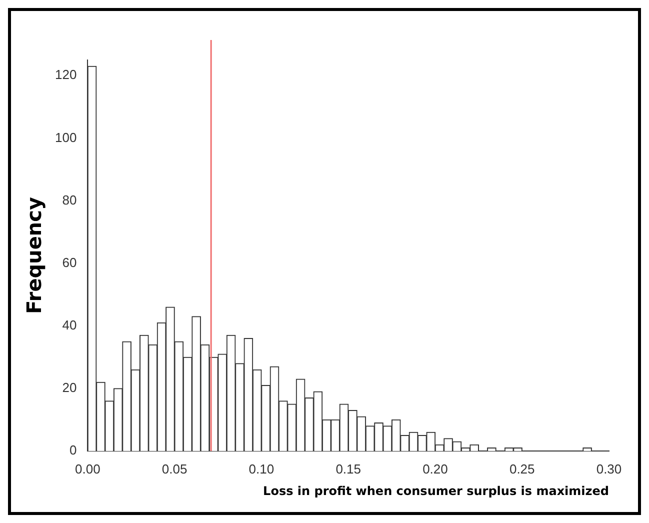  Describe the element at coordinates (87, 468) in the screenshot. I see `x-tick-label: 0.00` at that location.